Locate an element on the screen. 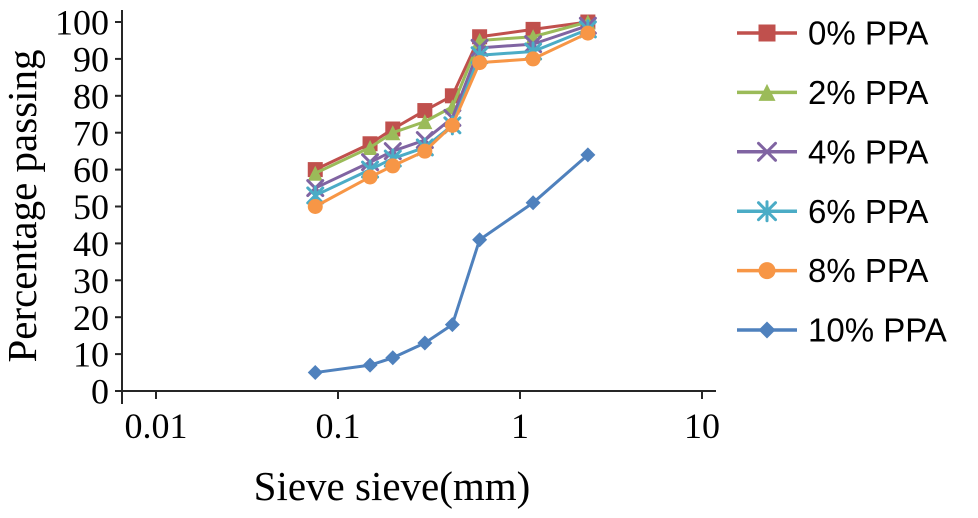 This screenshot has width=978, height=518. y-tick-label: 70 is located at coordinates (91, 133).